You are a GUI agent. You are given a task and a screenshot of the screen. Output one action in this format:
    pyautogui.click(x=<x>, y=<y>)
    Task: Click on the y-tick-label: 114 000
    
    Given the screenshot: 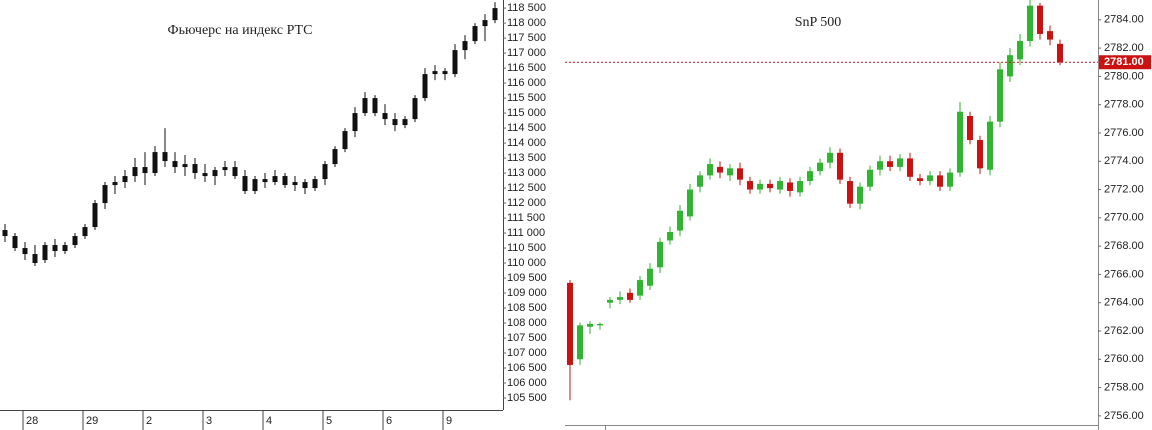 What is the action you would take?
    pyautogui.click(x=526, y=143)
    